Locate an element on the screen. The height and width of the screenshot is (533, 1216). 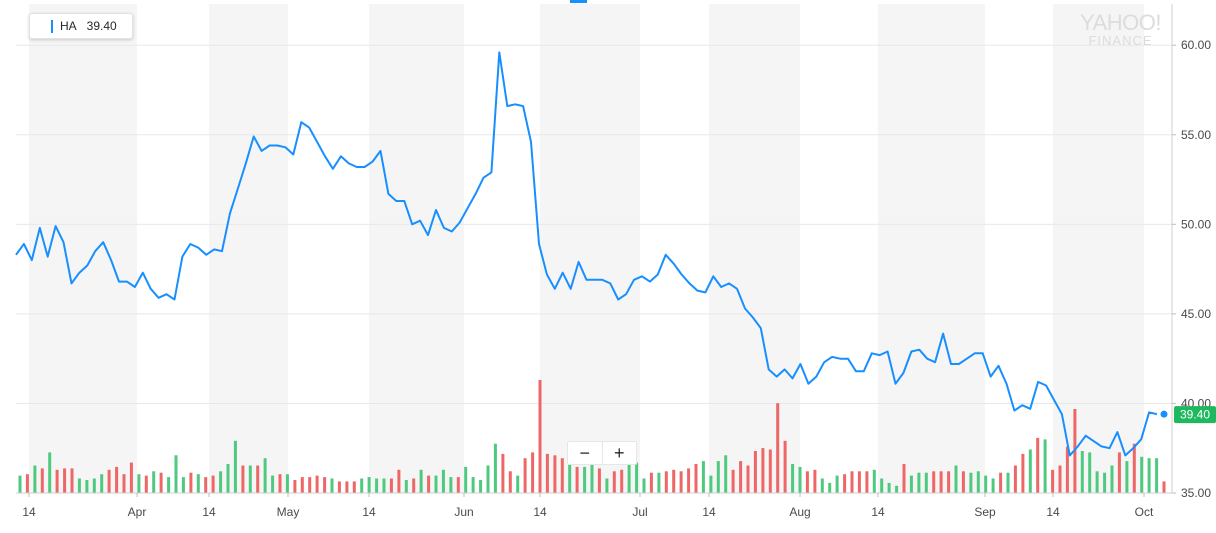
last-value-label: 39.40 is located at coordinates (1195, 415).